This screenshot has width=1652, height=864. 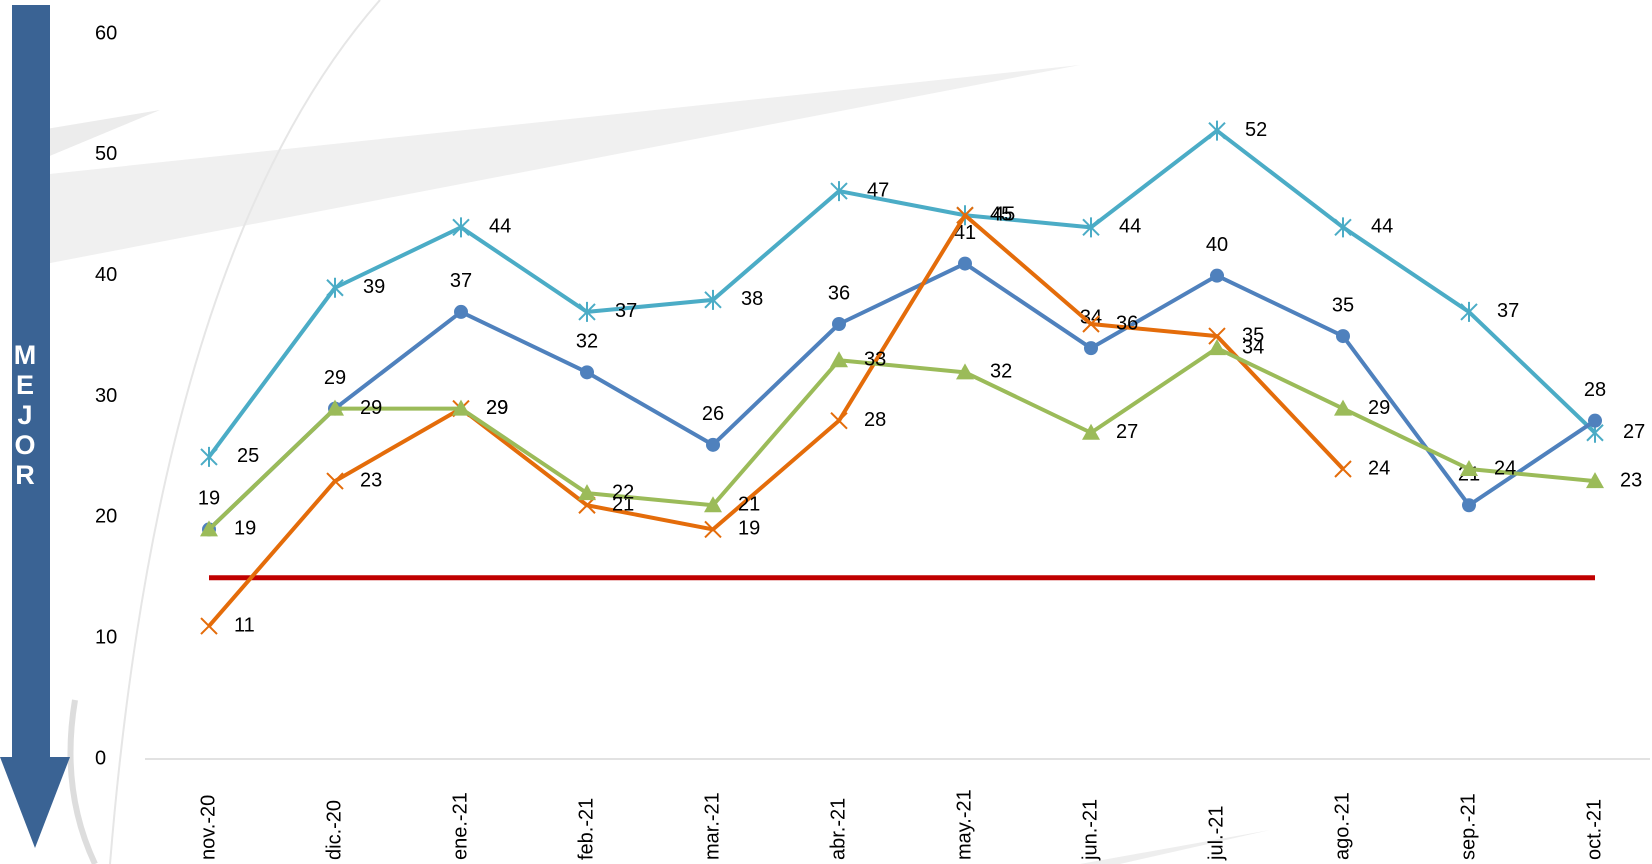 I want to click on data-label: 47, so click(x=878, y=190).